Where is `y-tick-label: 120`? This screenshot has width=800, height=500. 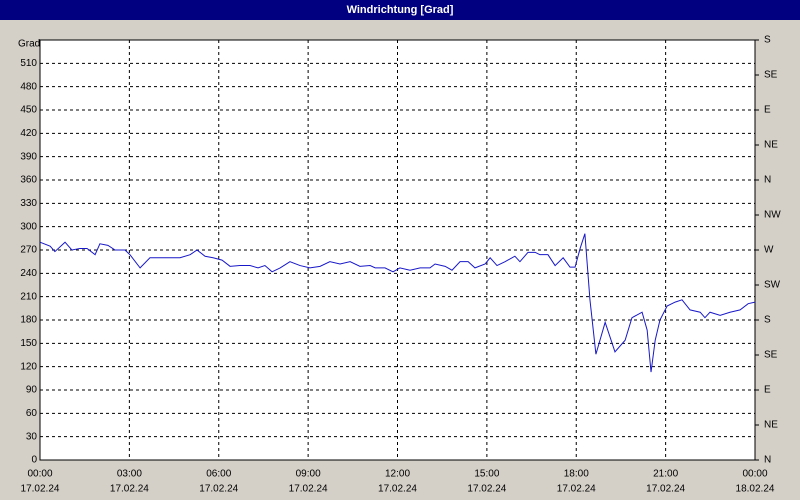 y-tick-label: 120 is located at coordinates (28, 366).